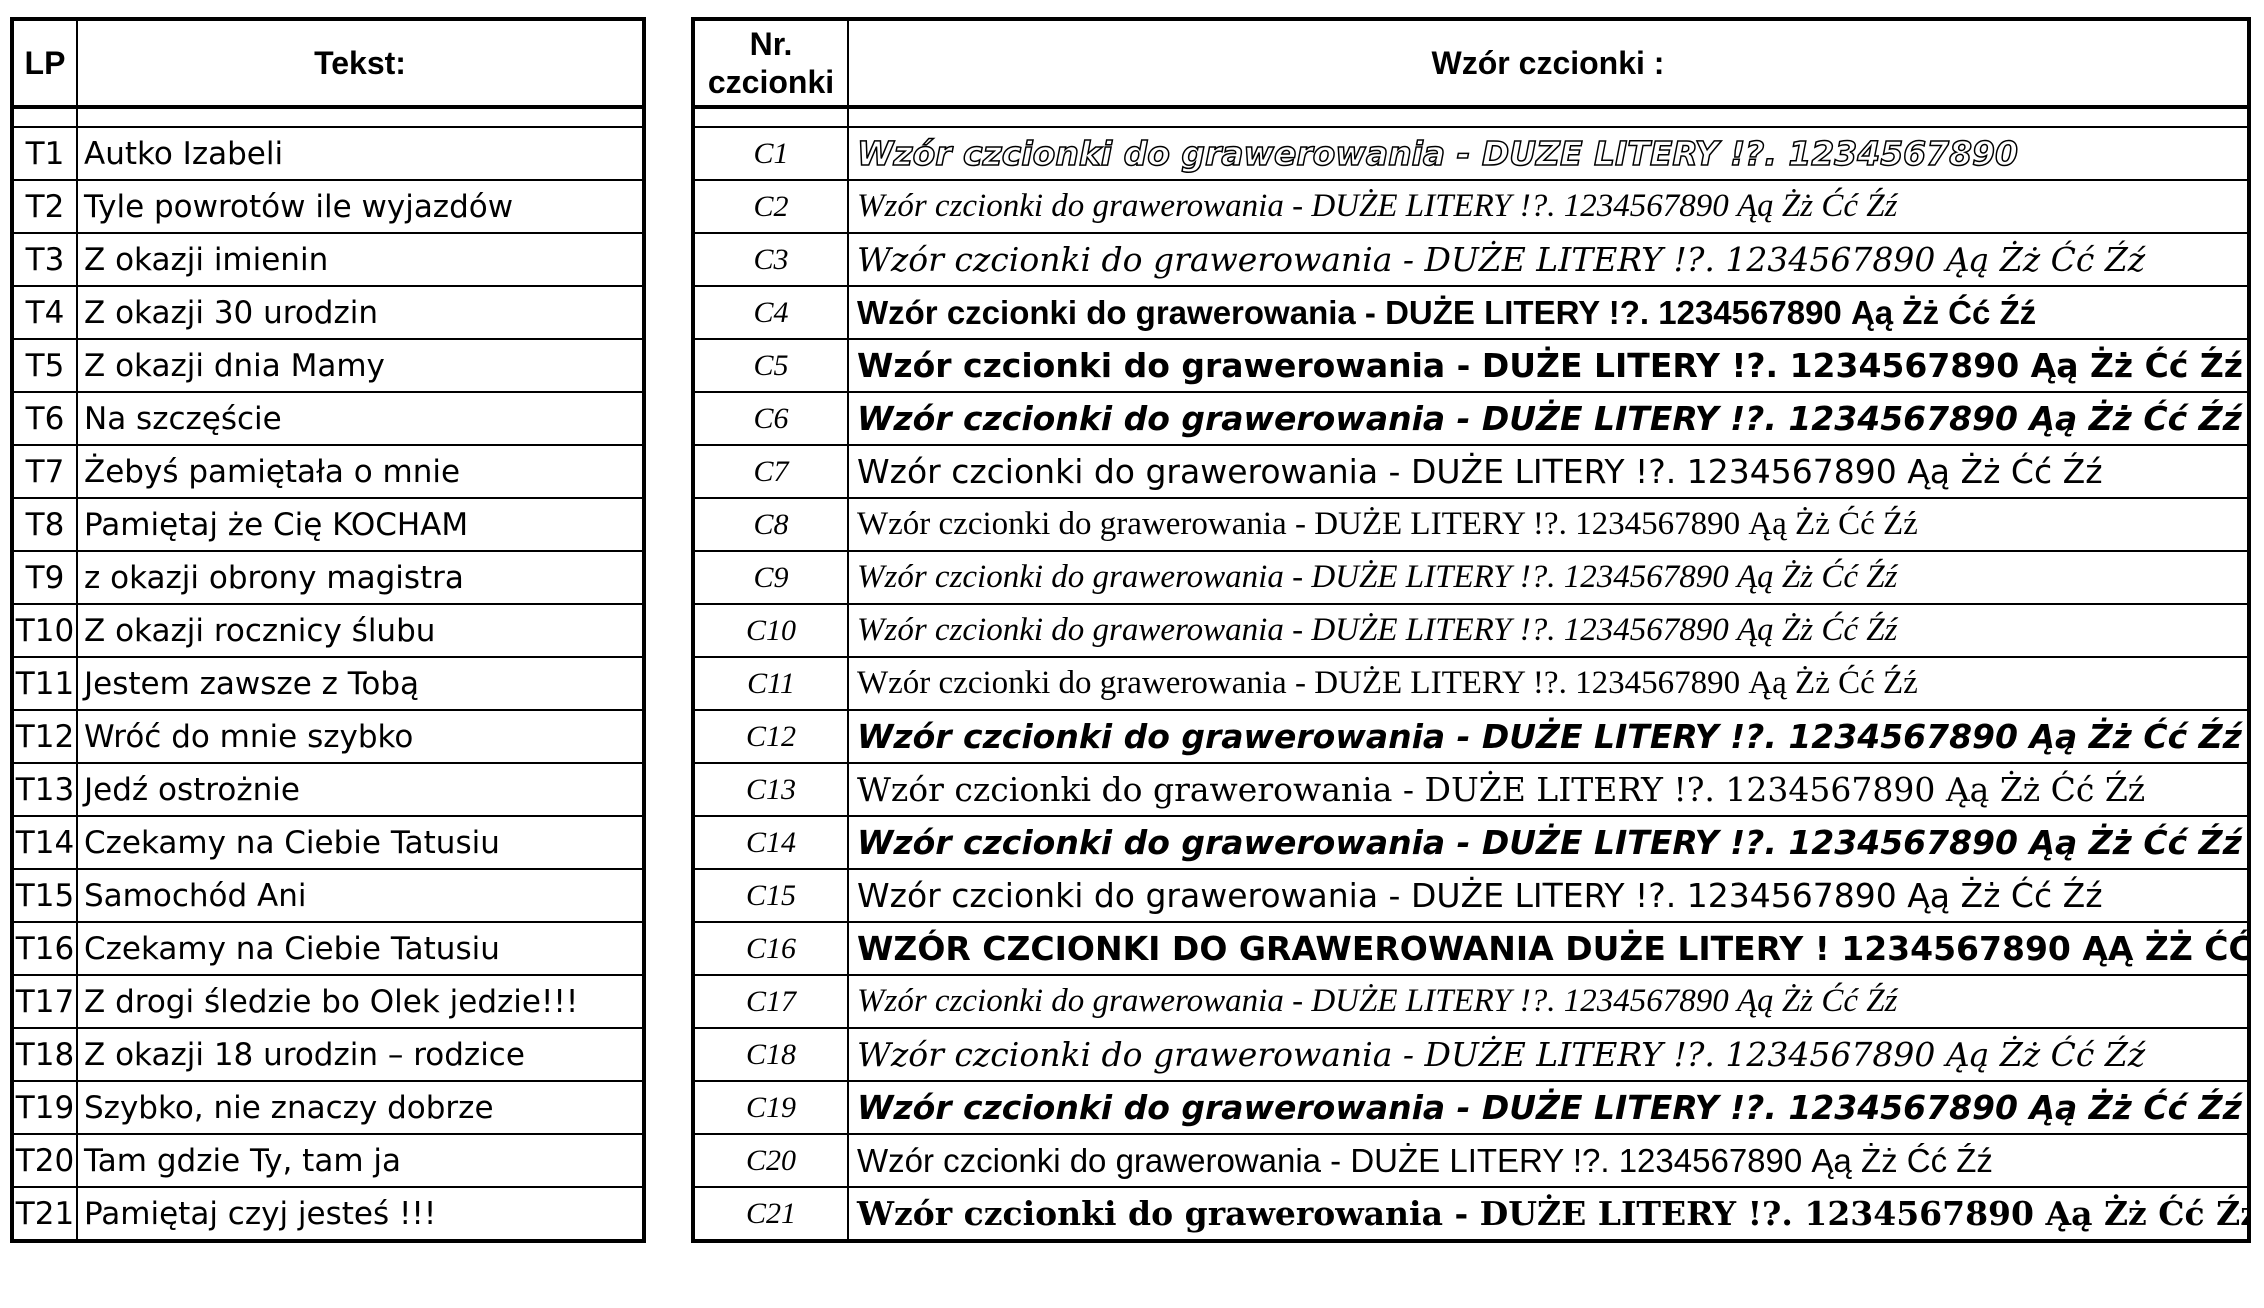  What do you see at coordinates (328, 471) in the screenshot?
I see `table-row: T7 Żebyś pamiętała o mnie` at bounding box center [328, 471].